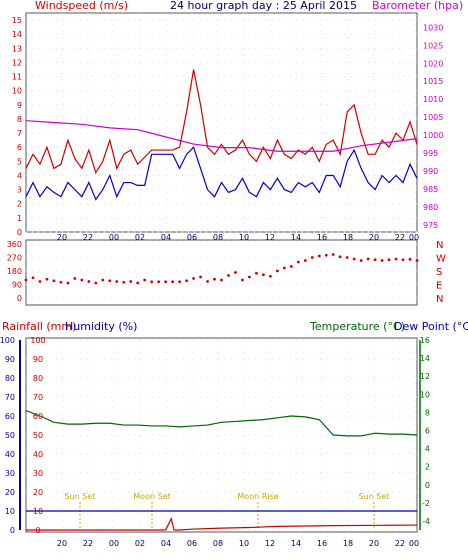 The image size is (468, 559). What do you see at coordinates (348, 543) in the screenshot?
I see `x-tick-label-bottom: 18` at bounding box center [348, 543].